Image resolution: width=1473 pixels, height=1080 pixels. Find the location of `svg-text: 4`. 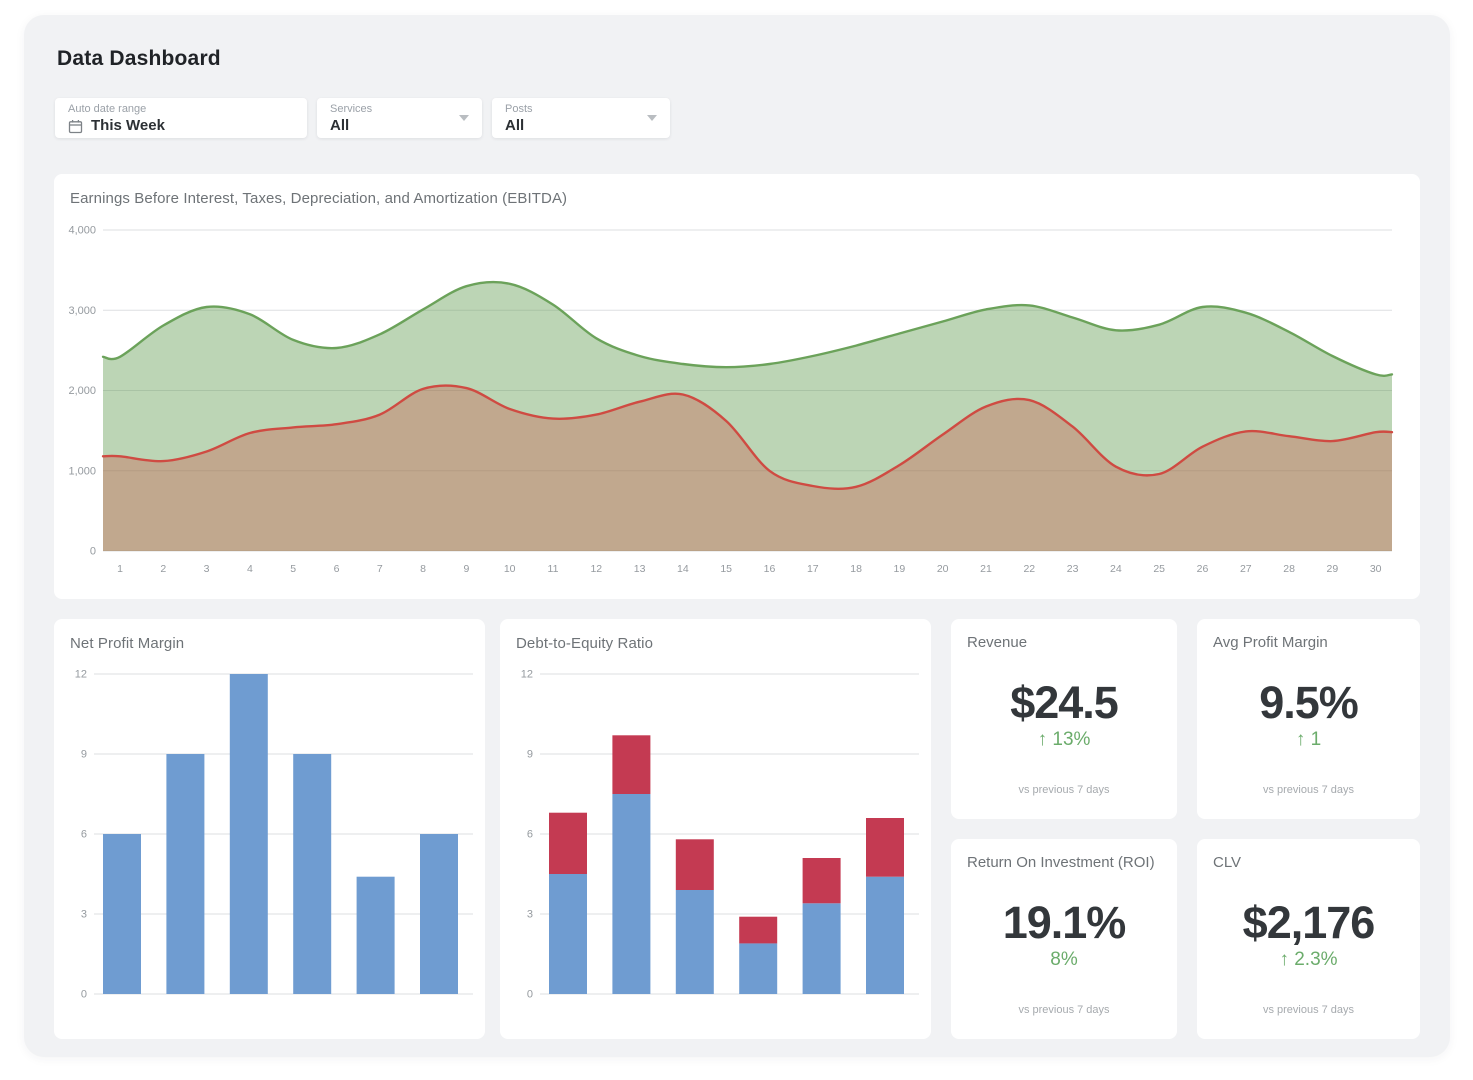

svg-text: 4 is located at coordinates (250, 569).